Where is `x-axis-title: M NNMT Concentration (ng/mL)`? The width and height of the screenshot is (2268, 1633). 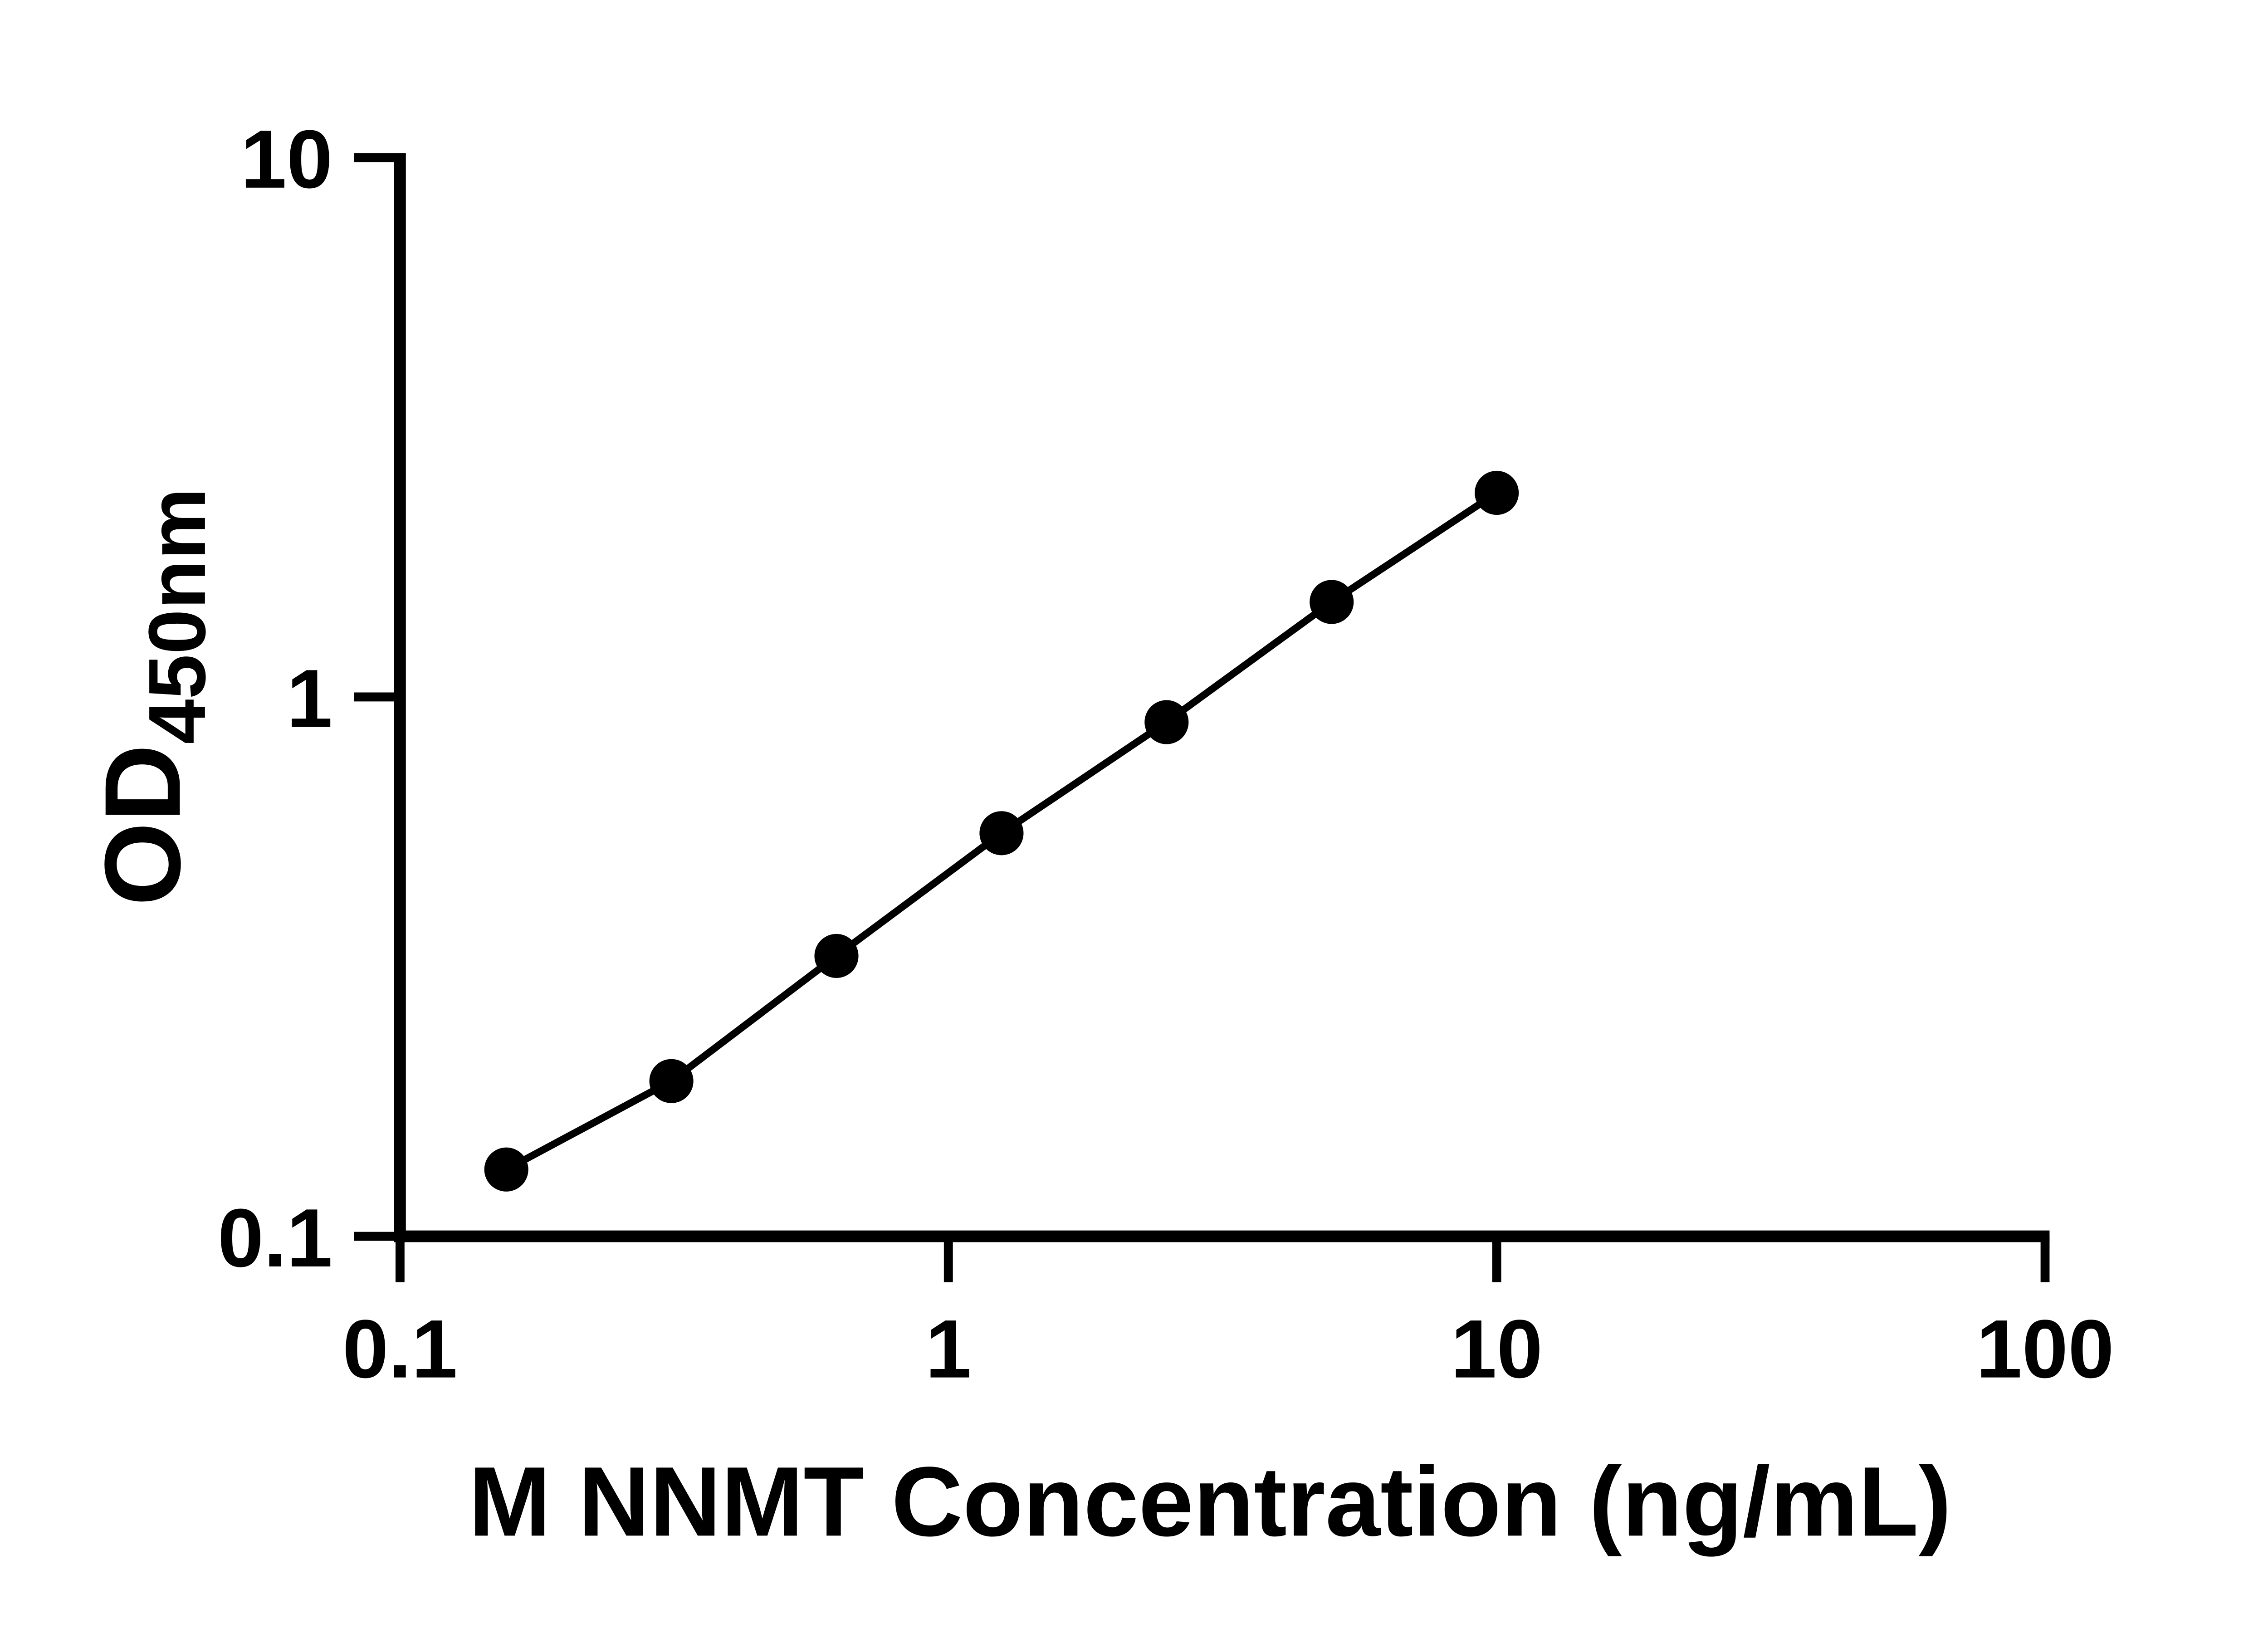
x-axis-title: M NNMT Concentration (ng/mL) is located at coordinates (1210, 1502).